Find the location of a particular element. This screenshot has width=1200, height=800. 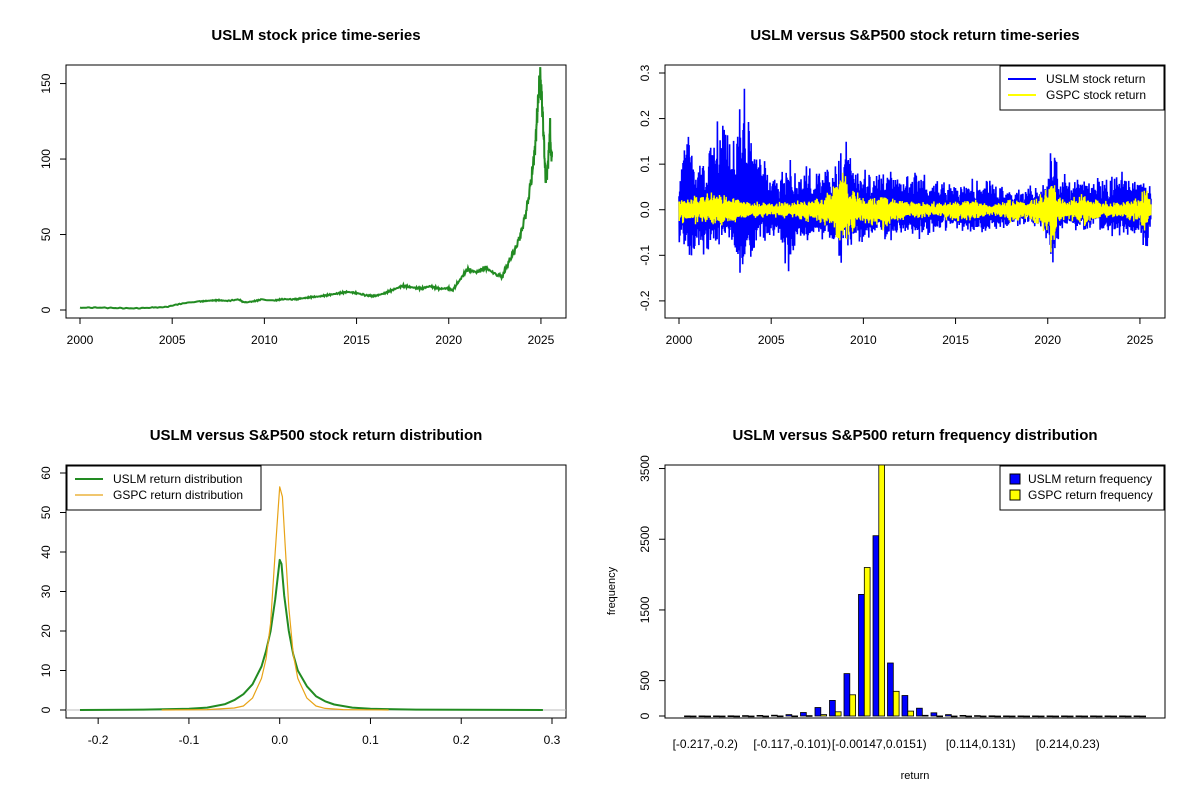

y-tick-label: 0.0 is located at coordinates (645, 209).